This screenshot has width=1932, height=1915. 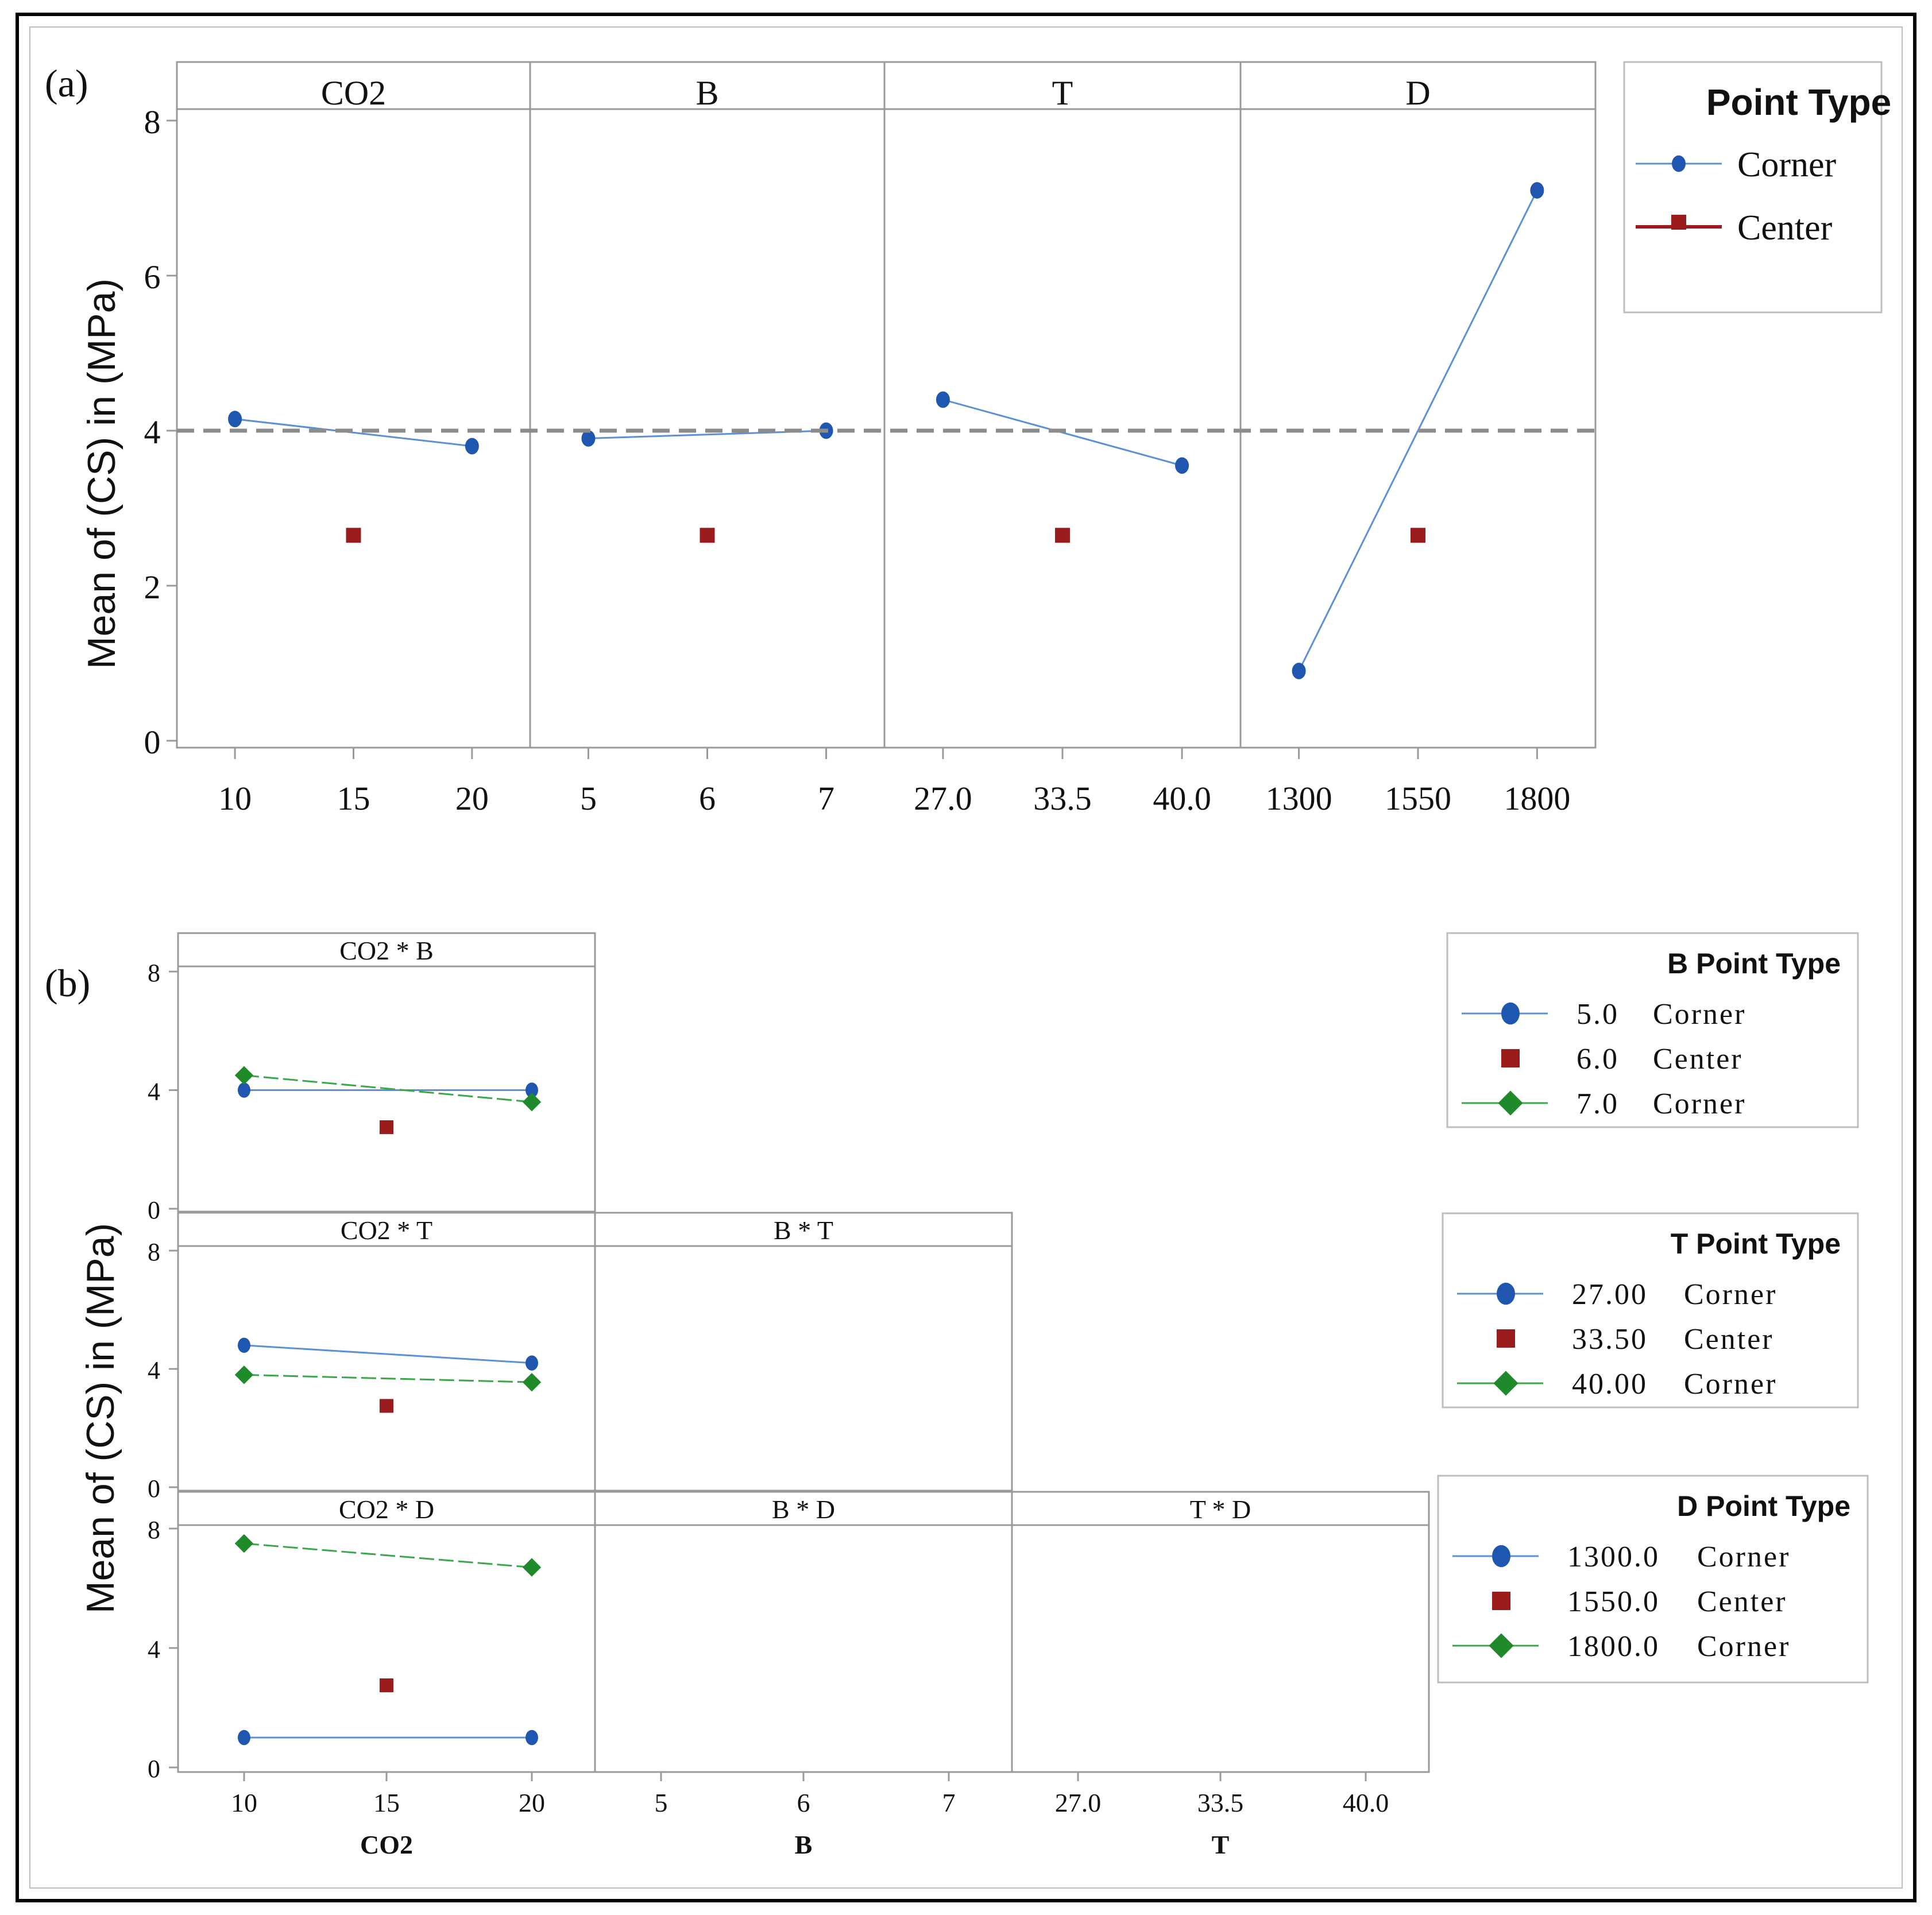 I want to click on legend-value: 1800.0, so click(x=1613, y=1646).